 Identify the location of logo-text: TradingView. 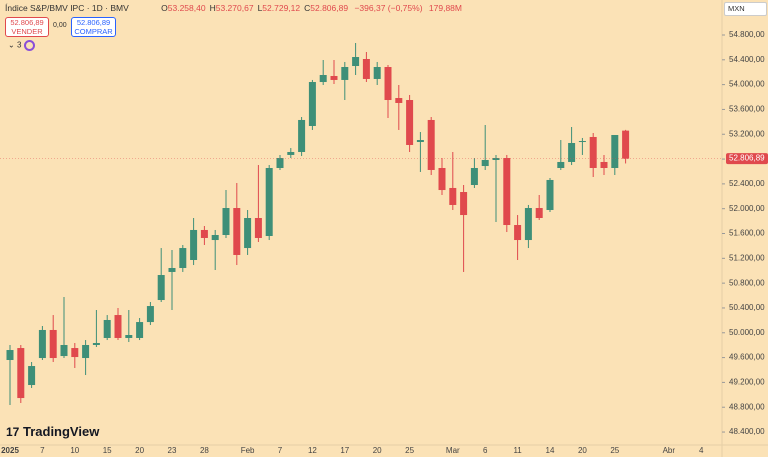
(61, 431).